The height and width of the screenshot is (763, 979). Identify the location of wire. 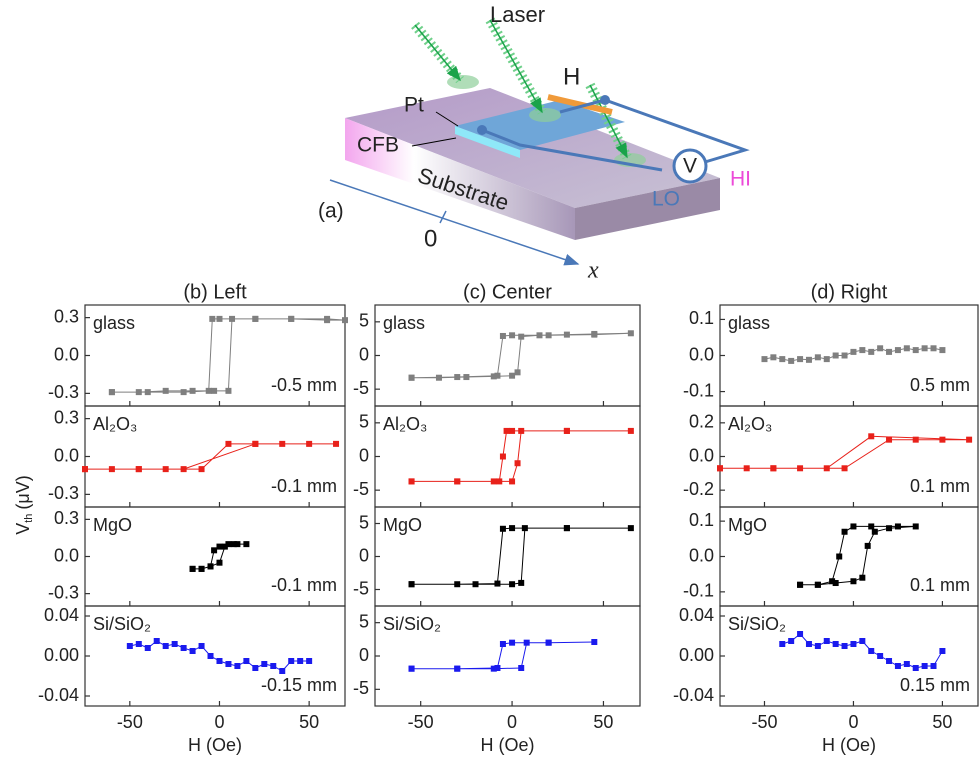
(615, 135).